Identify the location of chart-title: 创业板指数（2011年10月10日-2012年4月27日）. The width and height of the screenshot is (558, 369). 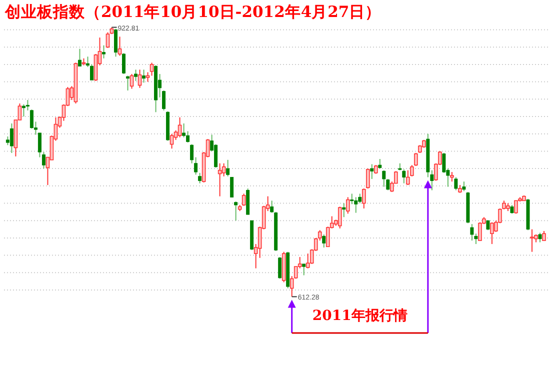
(193, 11).